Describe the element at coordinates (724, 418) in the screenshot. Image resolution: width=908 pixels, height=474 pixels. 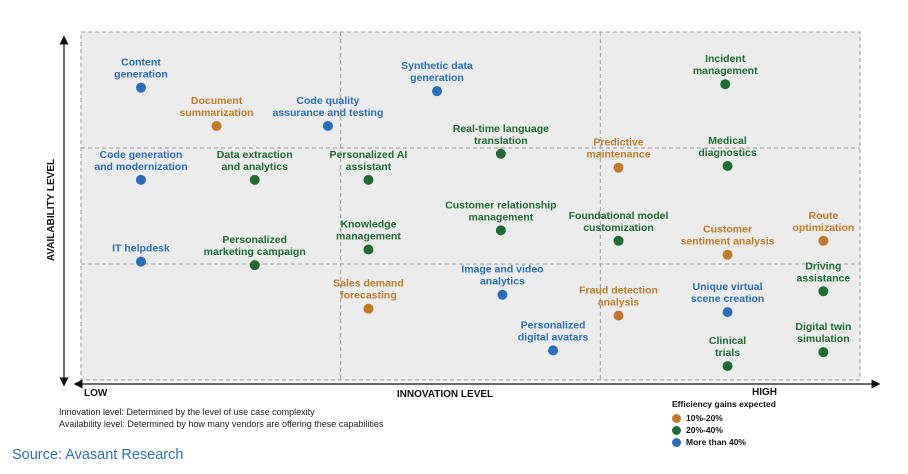
I see `legend-item-10-20: 10%-20%` at that location.